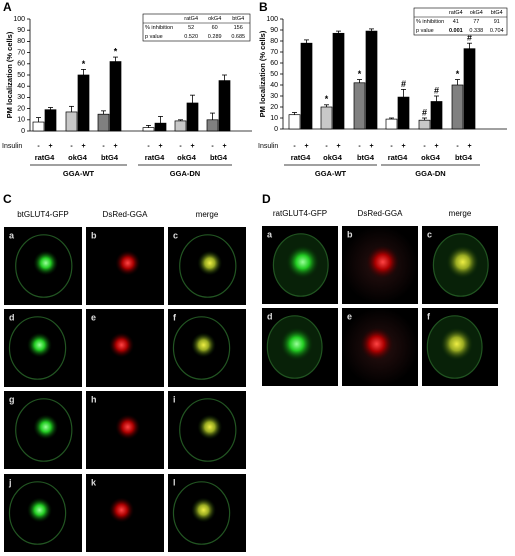  I want to click on panel-letter: f, so click(175, 317).